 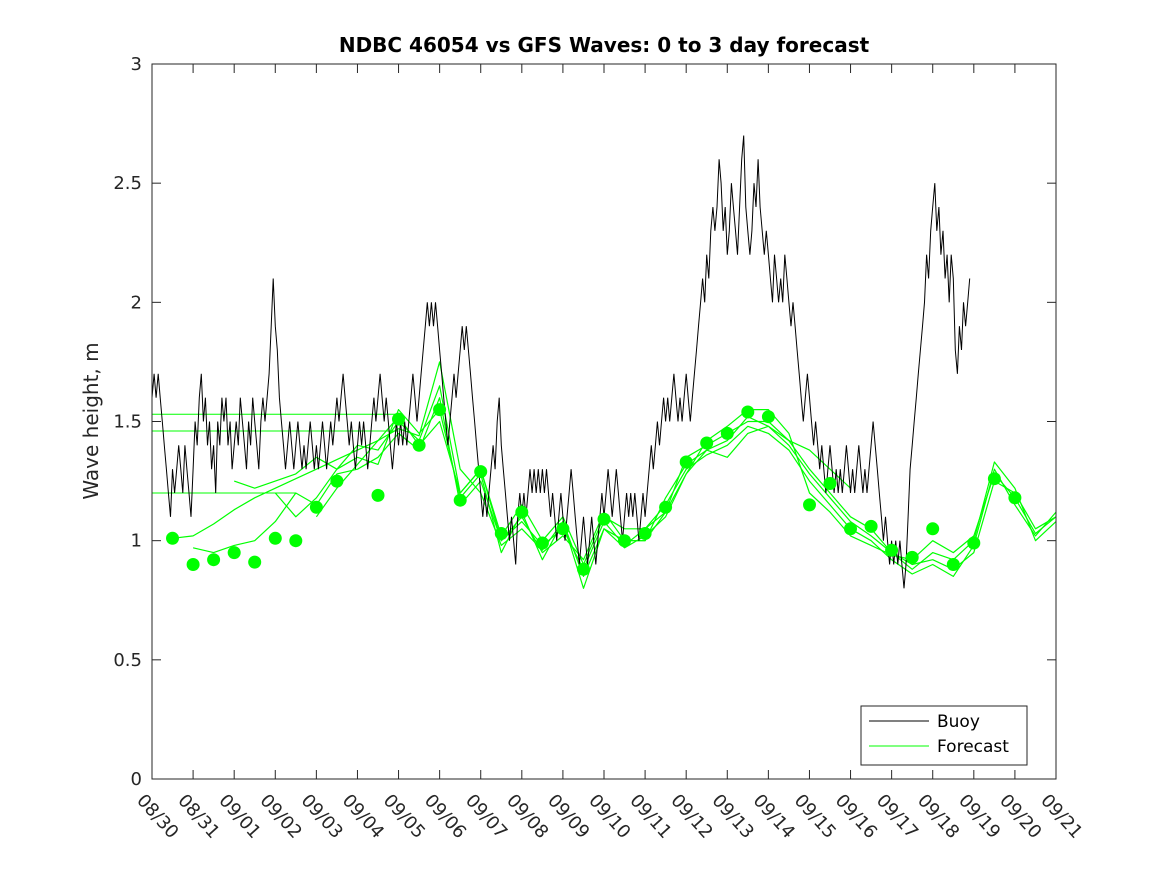 I want to click on legend: Buoy Forecast, so click(x=944, y=735).